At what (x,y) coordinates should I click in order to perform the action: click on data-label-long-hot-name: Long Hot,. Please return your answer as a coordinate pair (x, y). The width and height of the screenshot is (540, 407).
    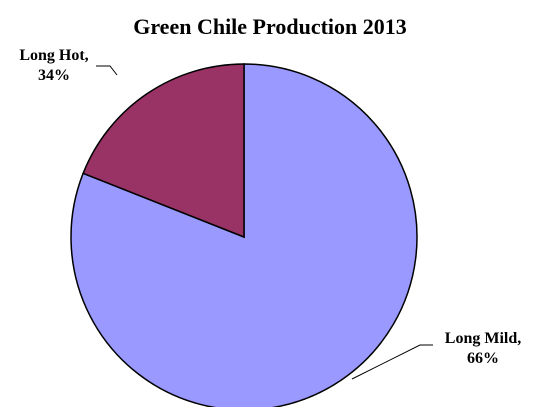
    Looking at the image, I should click on (54, 55).